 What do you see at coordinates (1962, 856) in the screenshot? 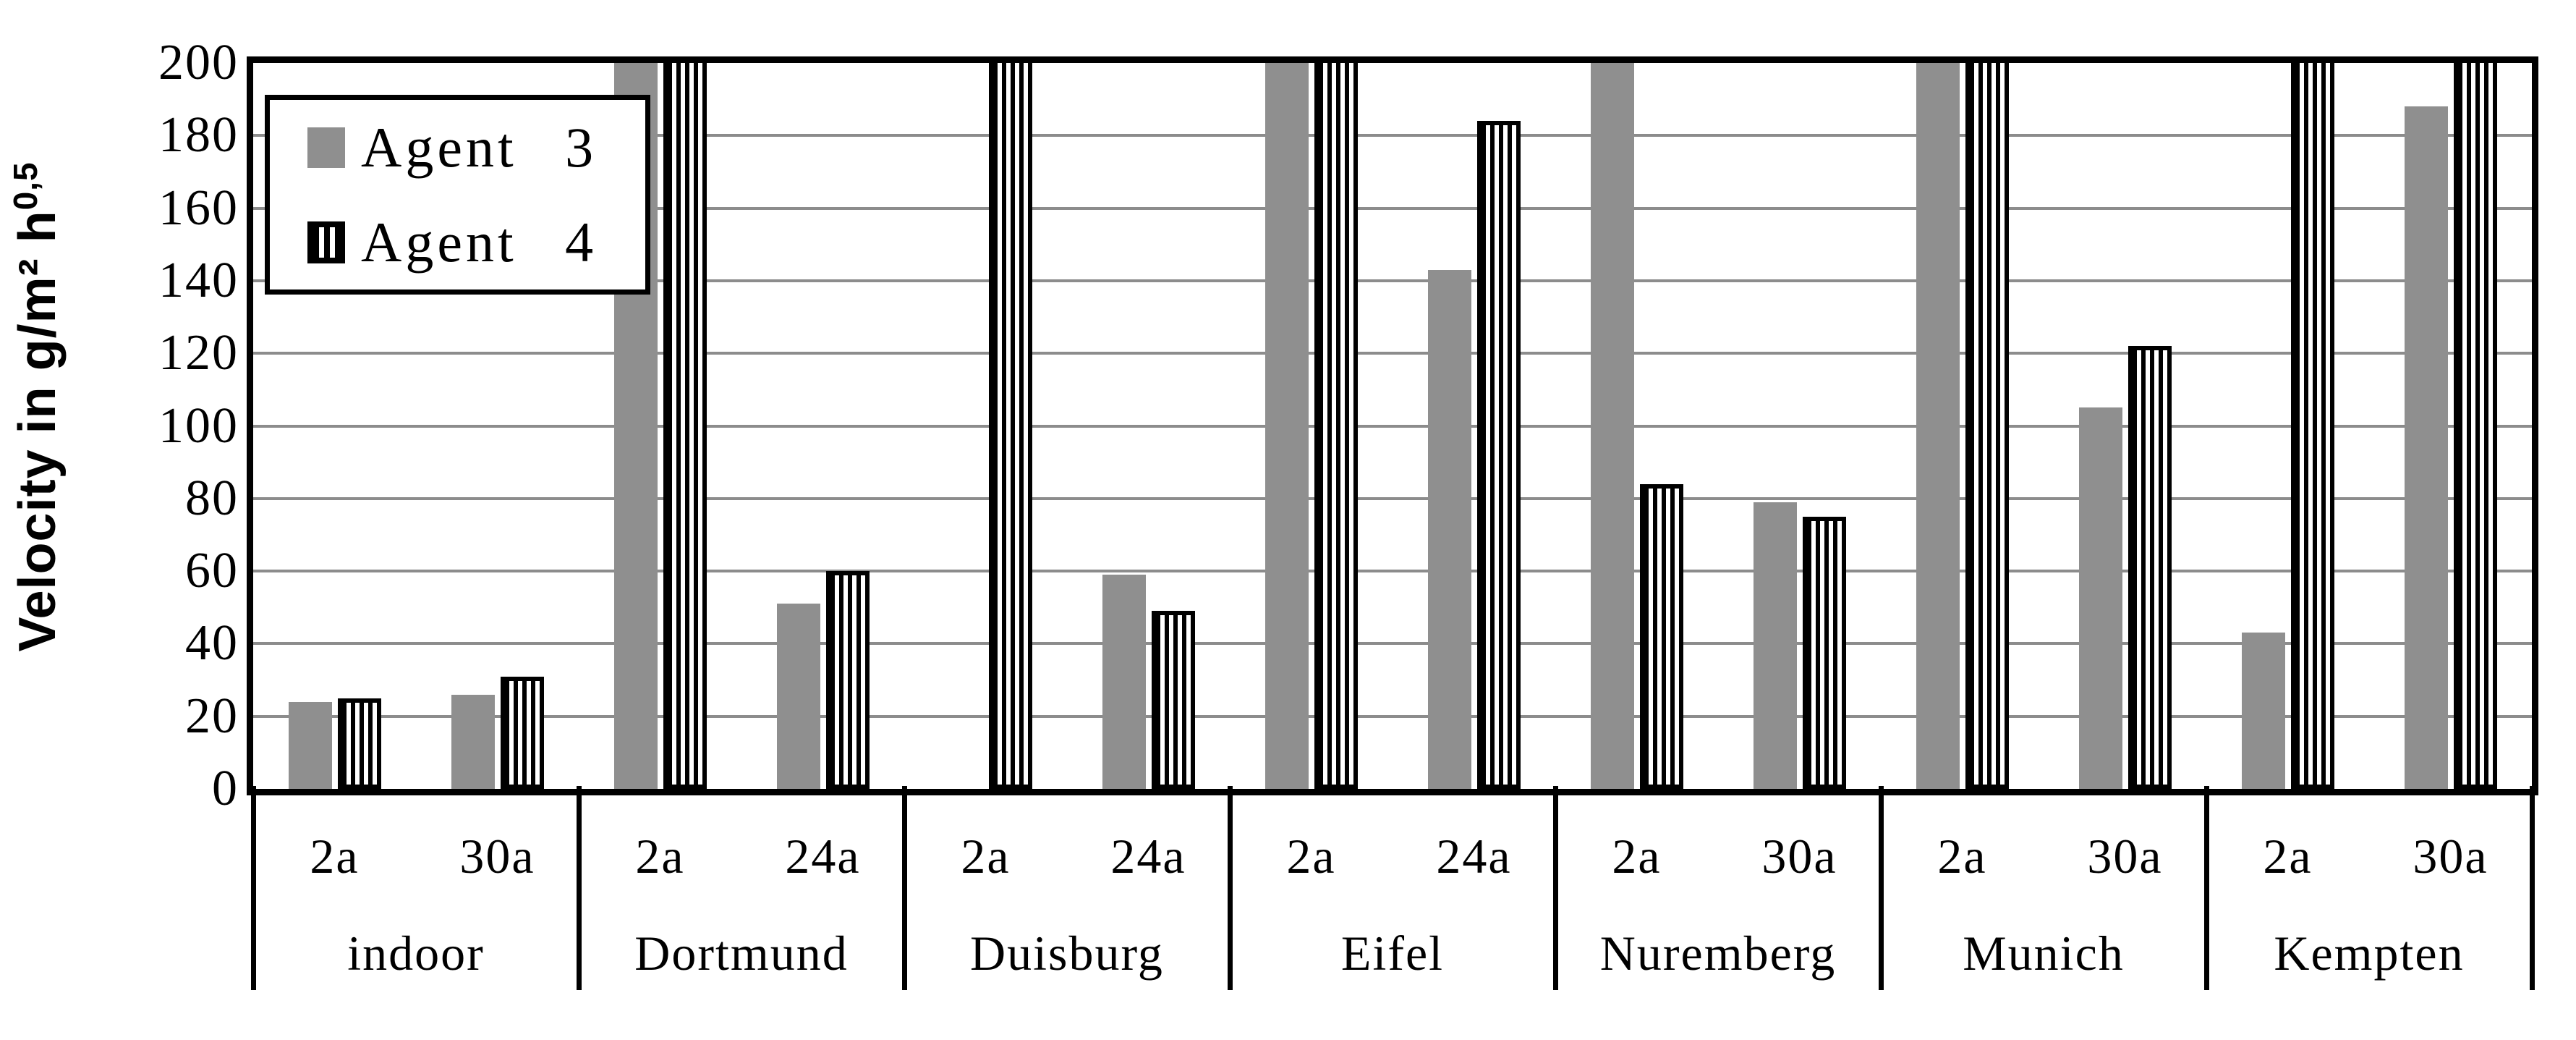
I see `subgroup-label-munich-2a: 2a` at bounding box center [1962, 856].